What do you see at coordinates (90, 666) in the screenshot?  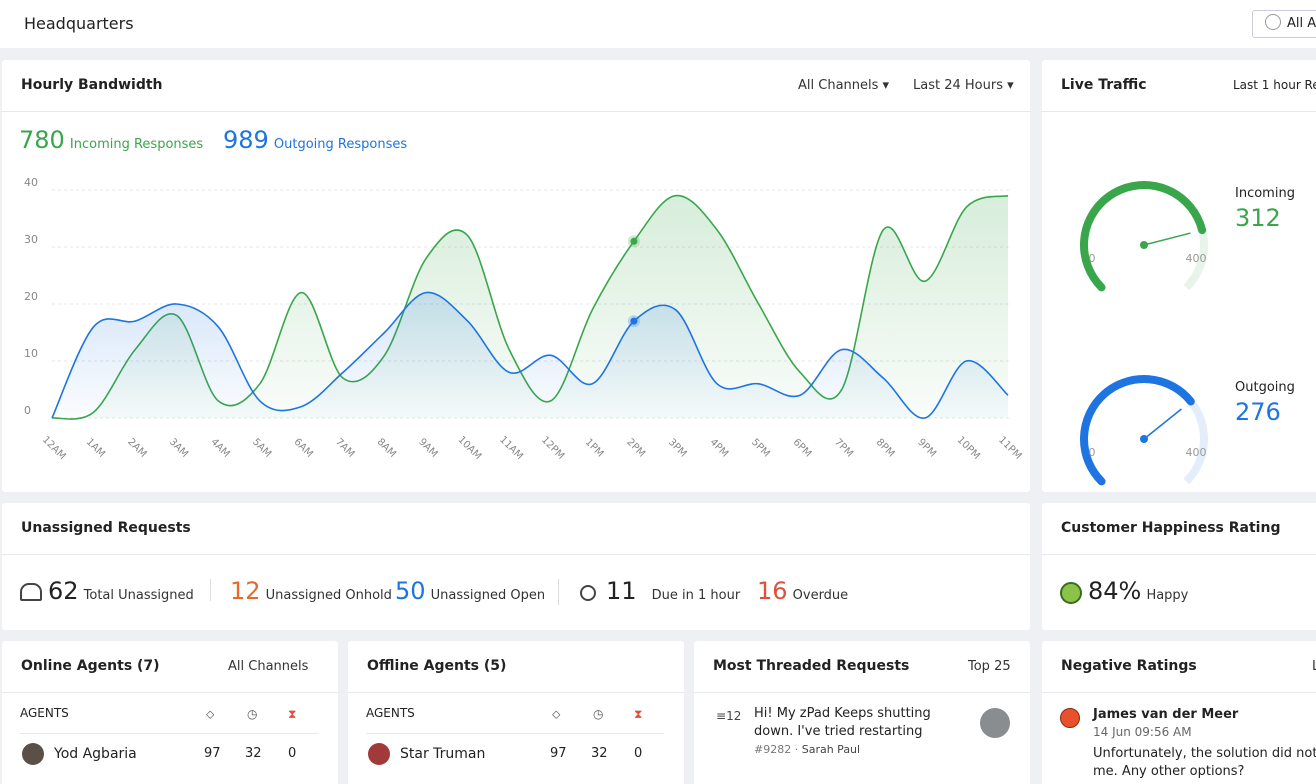 I see `card-title: Online Agents (7)` at bounding box center [90, 666].